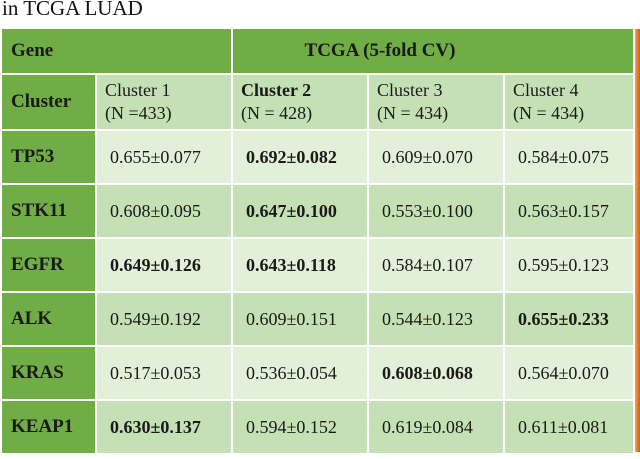  What do you see at coordinates (569, 102) in the screenshot?
I see `header-cluster-4: Cluster 4 (N = 434)` at bounding box center [569, 102].